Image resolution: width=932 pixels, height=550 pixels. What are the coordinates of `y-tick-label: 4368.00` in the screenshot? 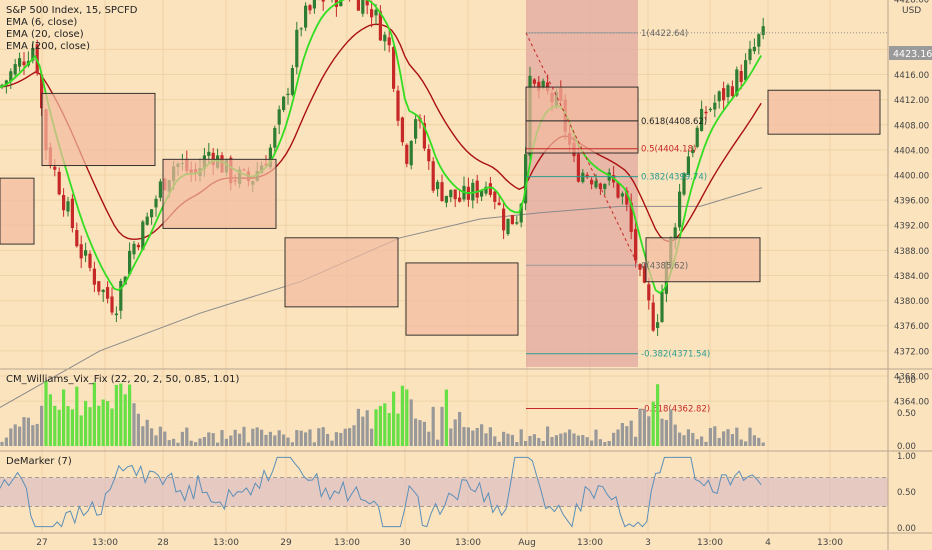 It's located at (911, 377).